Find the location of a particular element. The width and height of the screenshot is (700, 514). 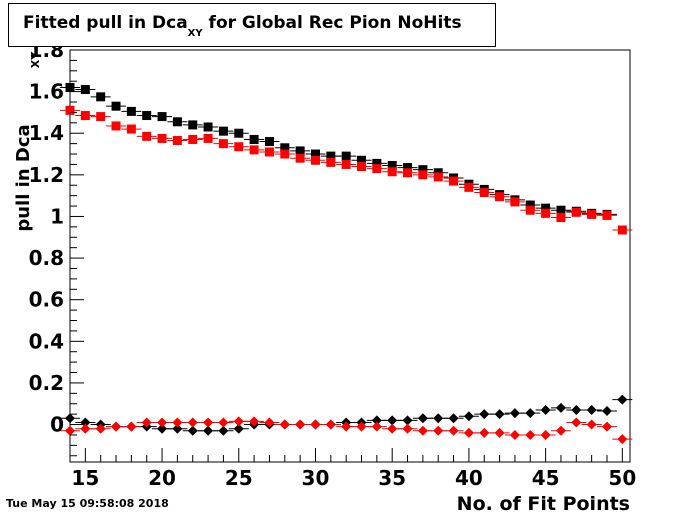

x-tick-label: 30 is located at coordinates (316, 478).